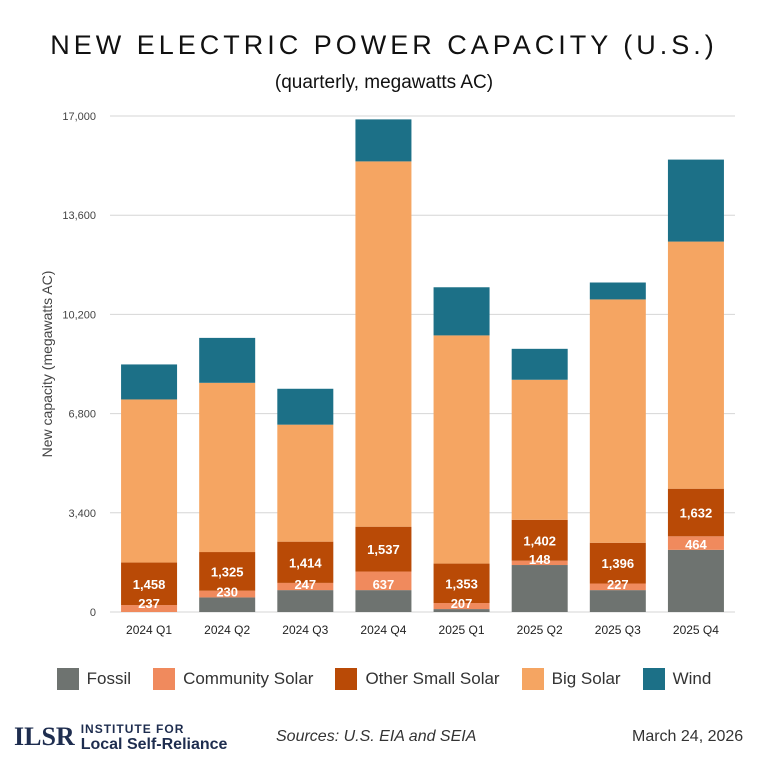 The image size is (768, 768). What do you see at coordinates (132, 729) in the screenshot?
I see `logo-line1: INSTITUTE FOR` at bounding box center [132, 729].